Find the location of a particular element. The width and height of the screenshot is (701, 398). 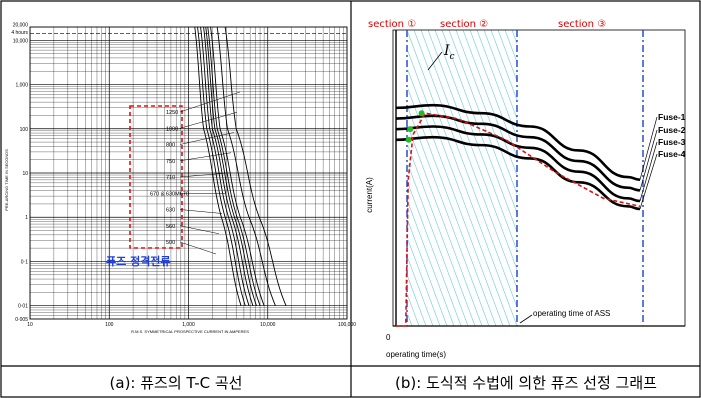

tc-curves is located at coordinates (240, 166).